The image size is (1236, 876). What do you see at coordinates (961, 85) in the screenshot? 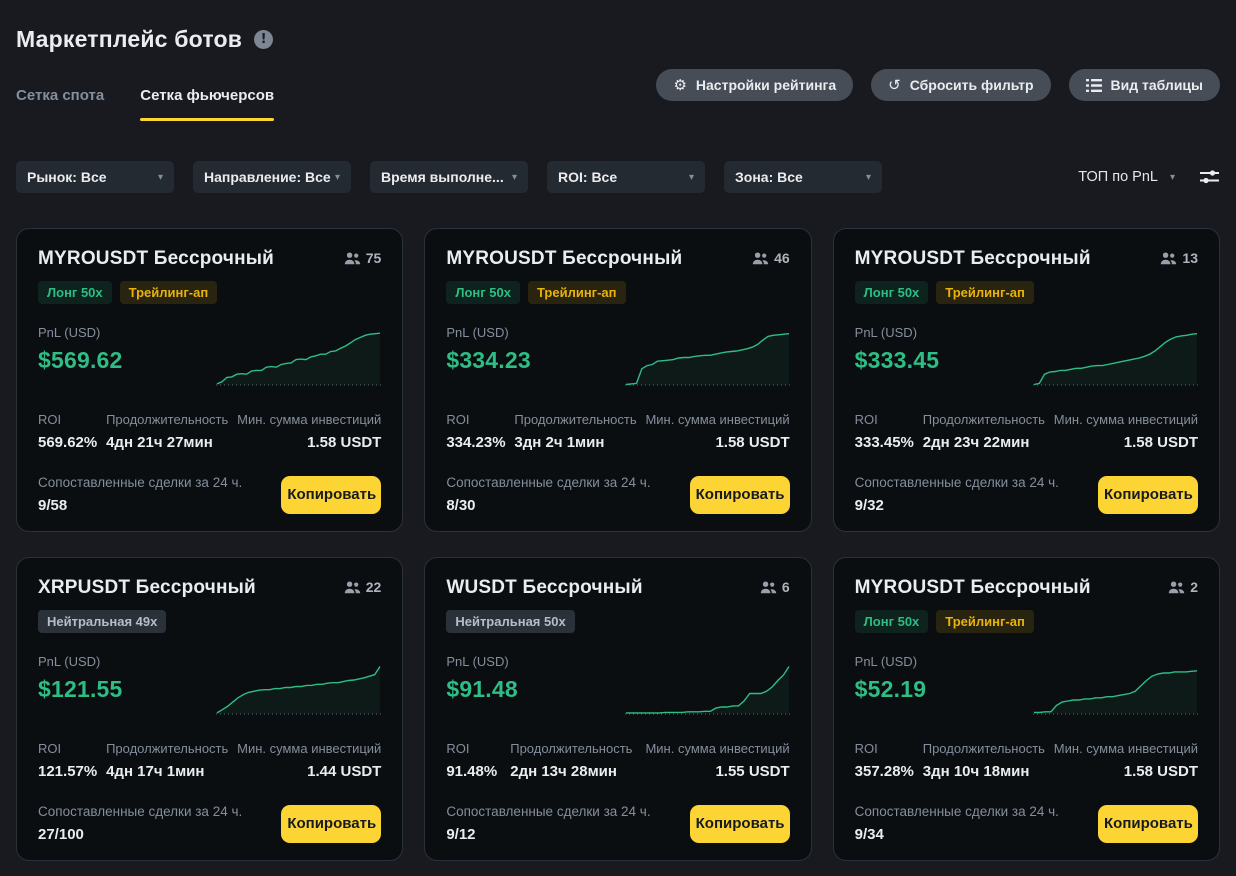
I see `reset-filter-button: ↺ Сбросить фильтр` at bounding box center [961, 85].